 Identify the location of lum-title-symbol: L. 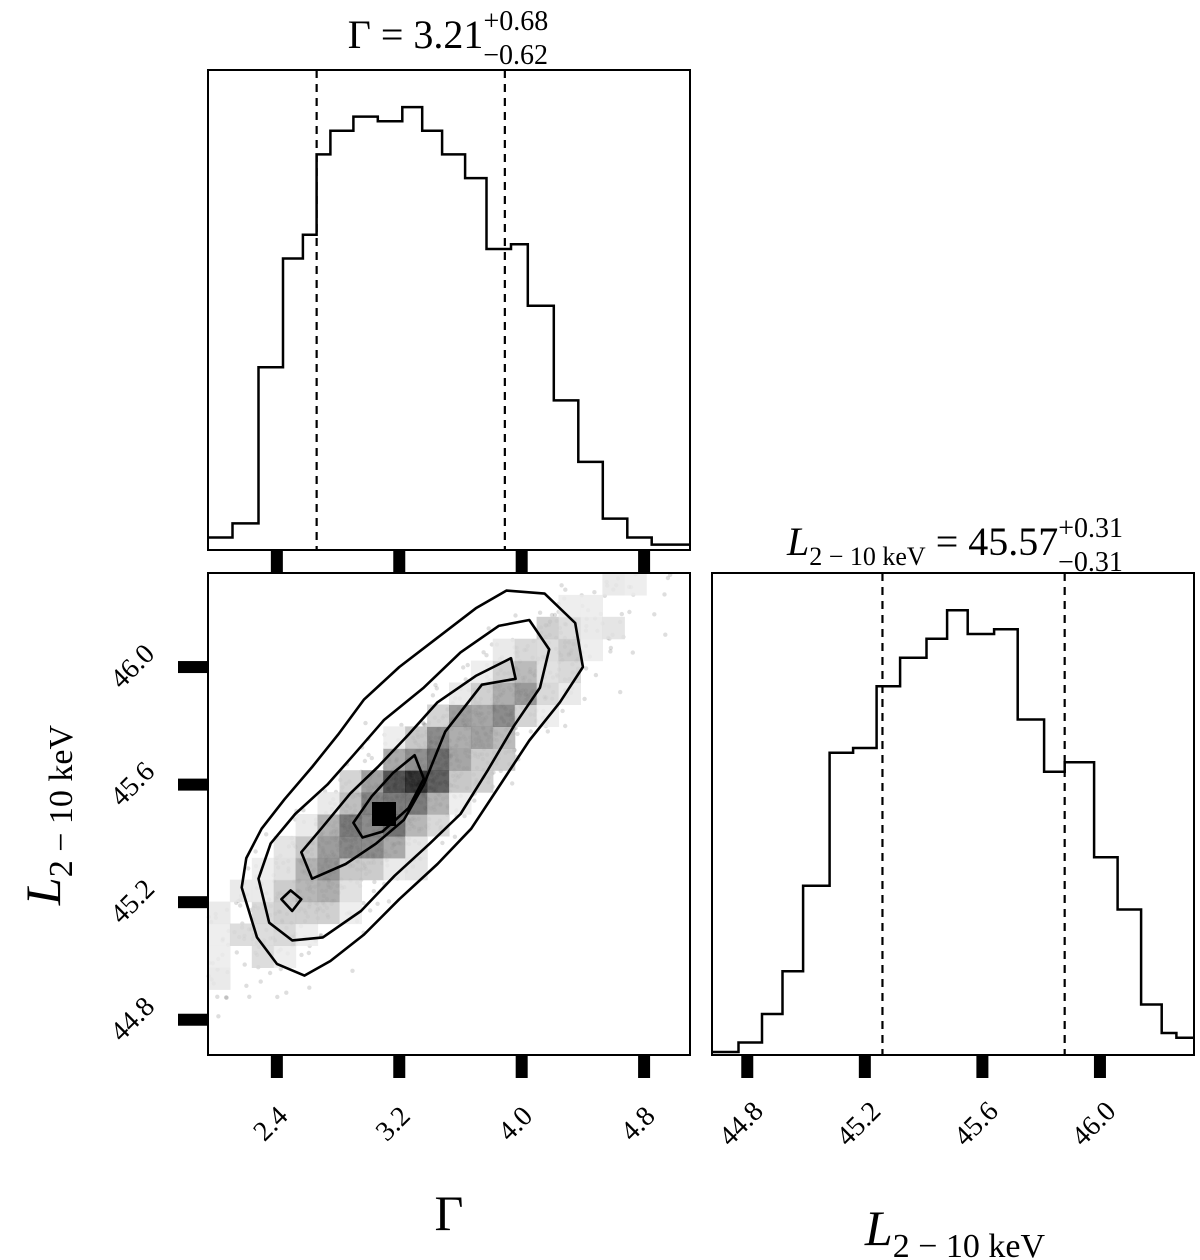
(797, 541).